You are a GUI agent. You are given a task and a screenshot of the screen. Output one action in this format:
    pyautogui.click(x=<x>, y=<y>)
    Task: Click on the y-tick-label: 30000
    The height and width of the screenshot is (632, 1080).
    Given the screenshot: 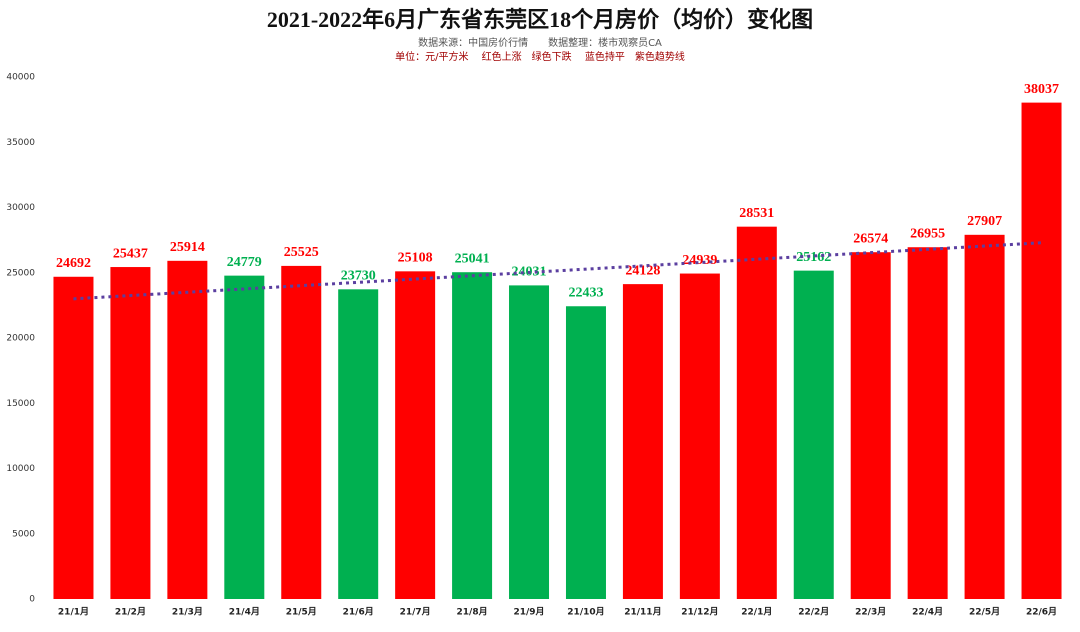 What is the action you would take?
    pyautogui.click(x=20, y=208)
    